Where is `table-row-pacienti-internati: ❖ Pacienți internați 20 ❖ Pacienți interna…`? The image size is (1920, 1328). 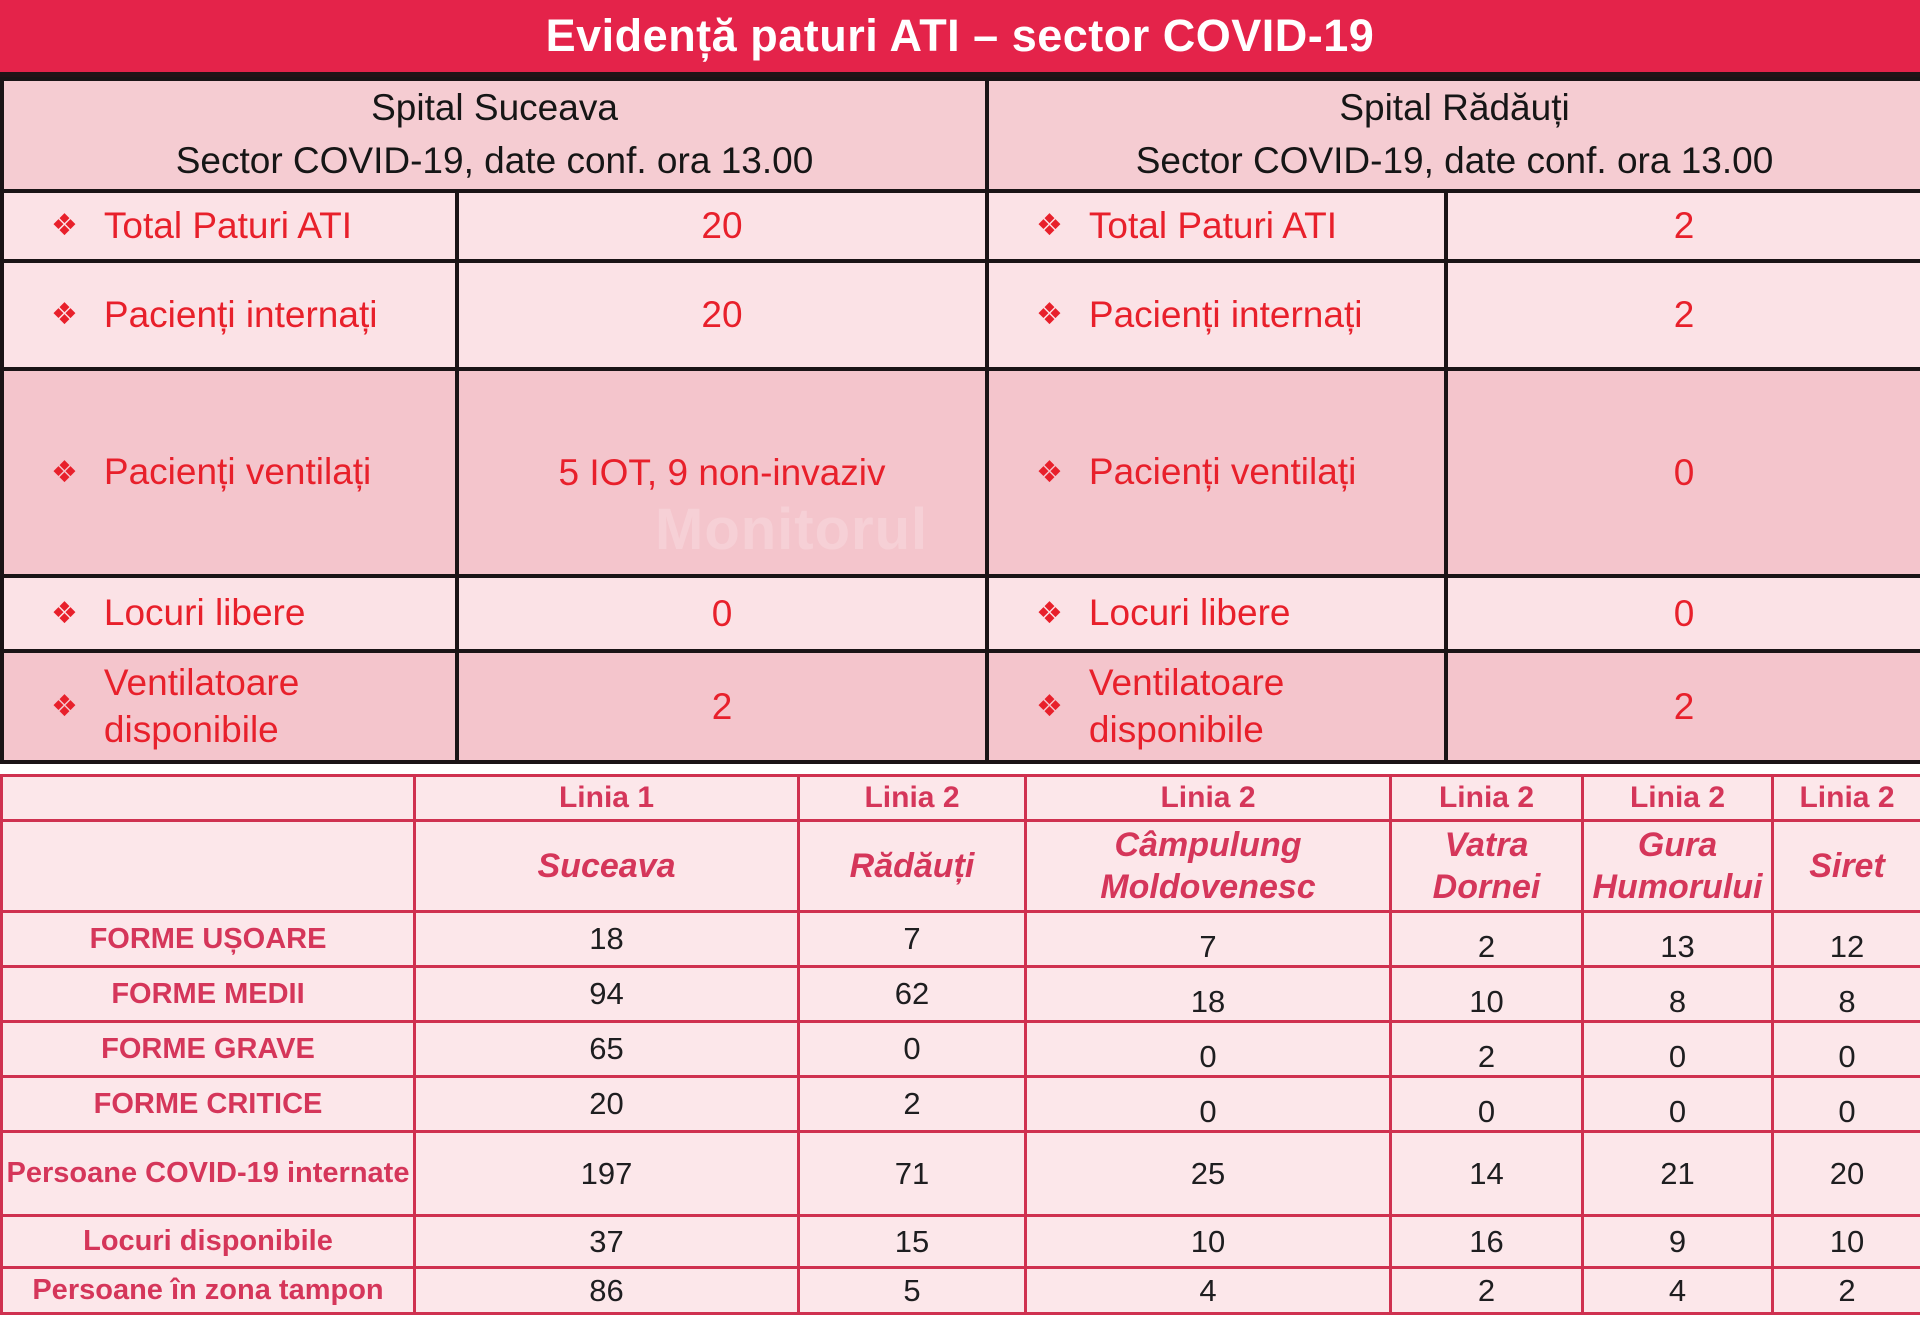 table-row-pacienti-internati: ❖ Pacienți internați 20 ❖ Pacienți interna… is located at coordinates (960, 315).